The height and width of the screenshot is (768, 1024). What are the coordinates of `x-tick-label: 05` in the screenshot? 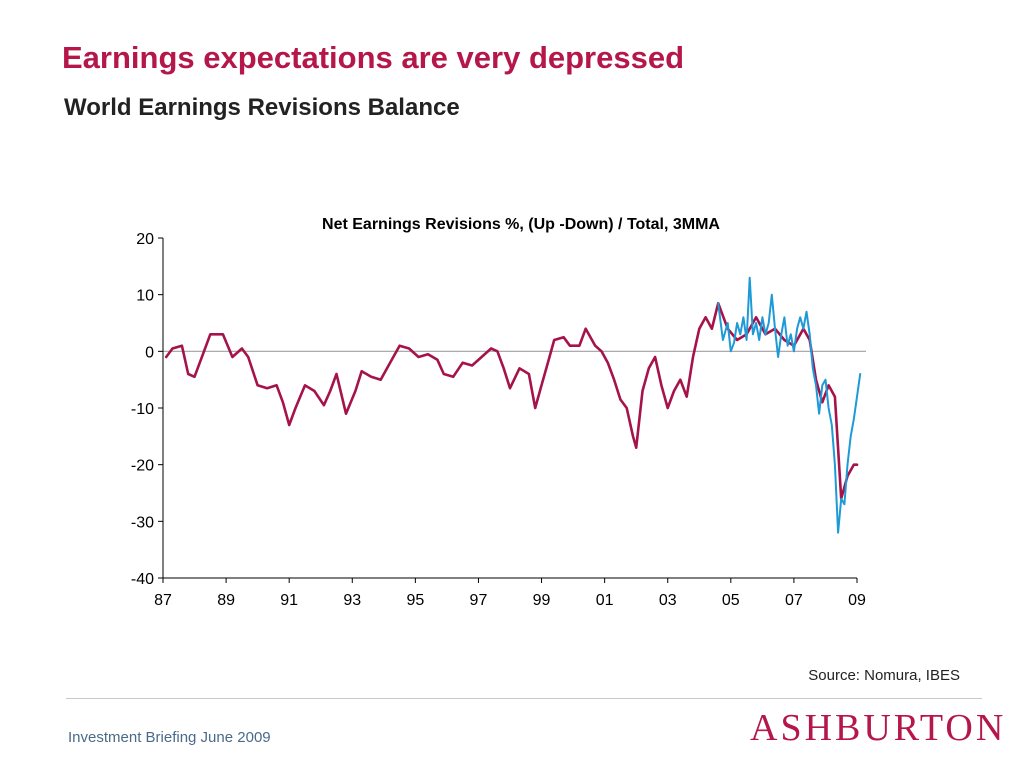 It's located at (731, 600).